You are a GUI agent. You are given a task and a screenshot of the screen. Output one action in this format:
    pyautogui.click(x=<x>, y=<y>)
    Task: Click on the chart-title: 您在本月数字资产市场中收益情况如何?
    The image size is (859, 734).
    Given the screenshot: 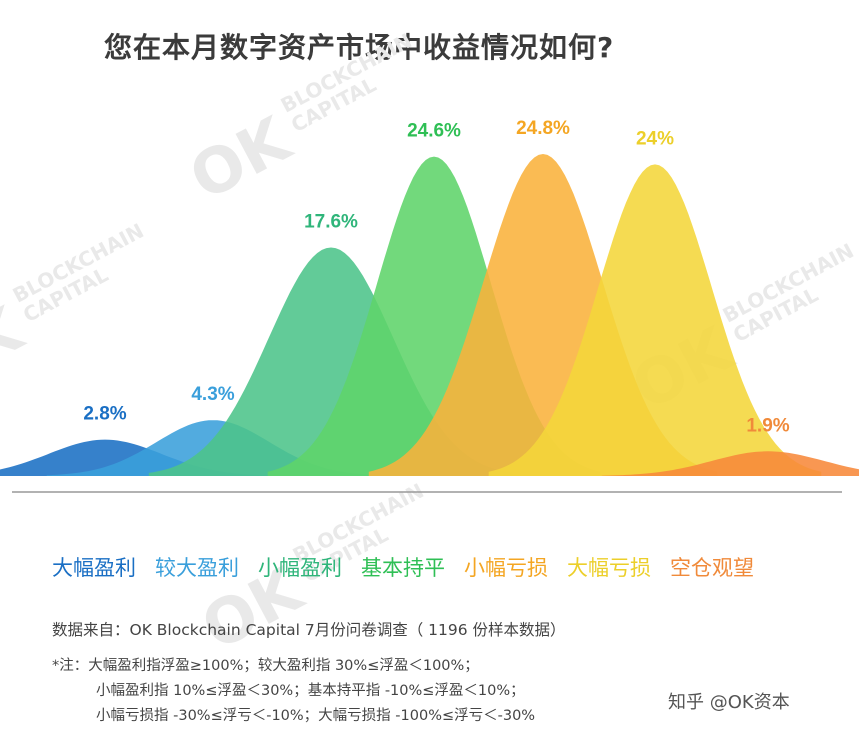 What is the action you would take?
    pyautogui.click(x=359, y=47)
    